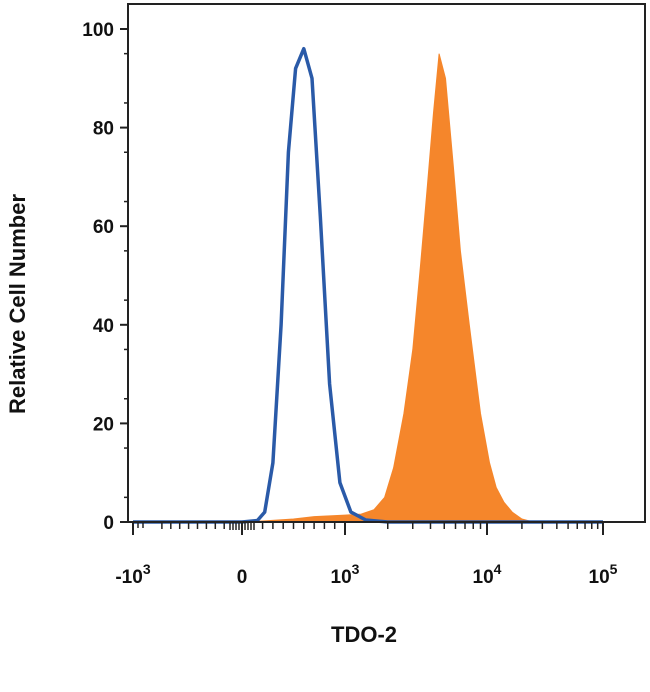  I want to click on y-tick-label: 80, so click(103, 129).